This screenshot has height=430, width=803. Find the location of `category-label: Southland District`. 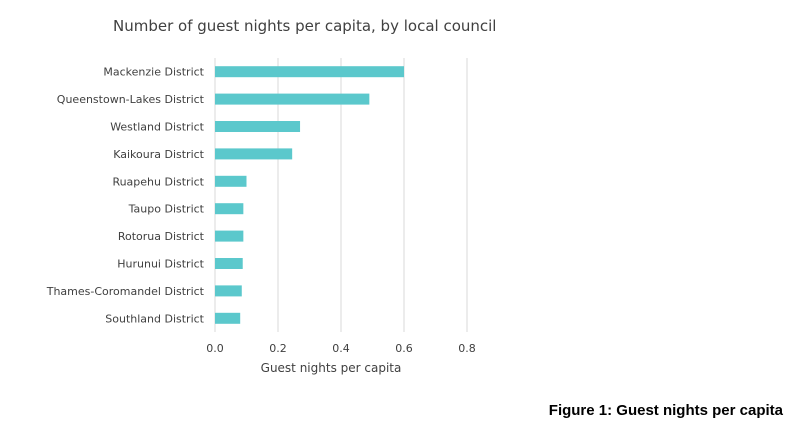

category-label: Southland District is located at coordinates (154, 318).